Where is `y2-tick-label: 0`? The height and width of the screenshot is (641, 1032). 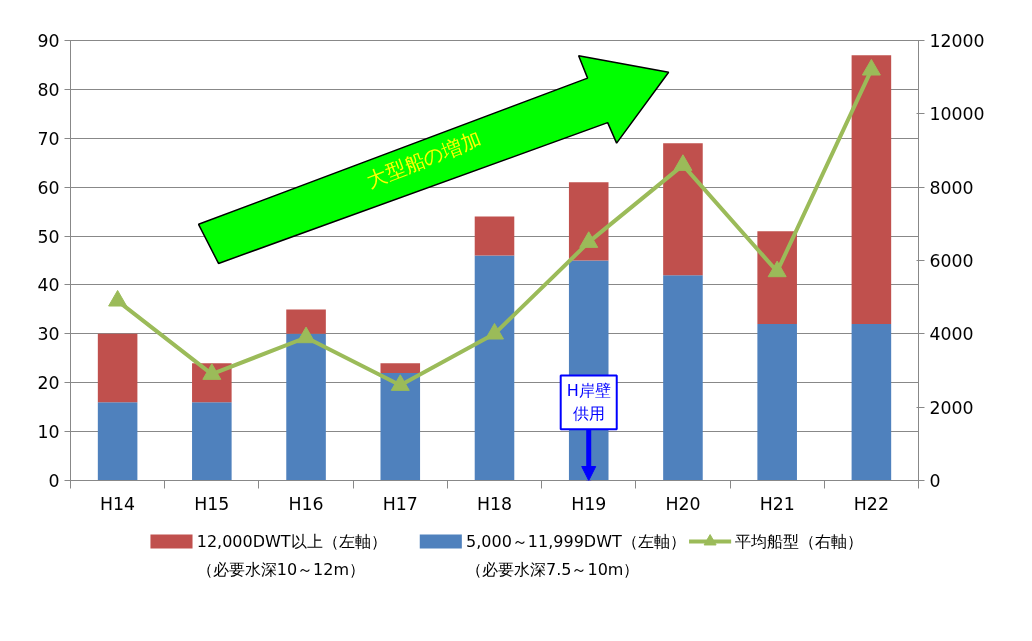
y2-tick-label: 0 is located at coordinates (935, 481).